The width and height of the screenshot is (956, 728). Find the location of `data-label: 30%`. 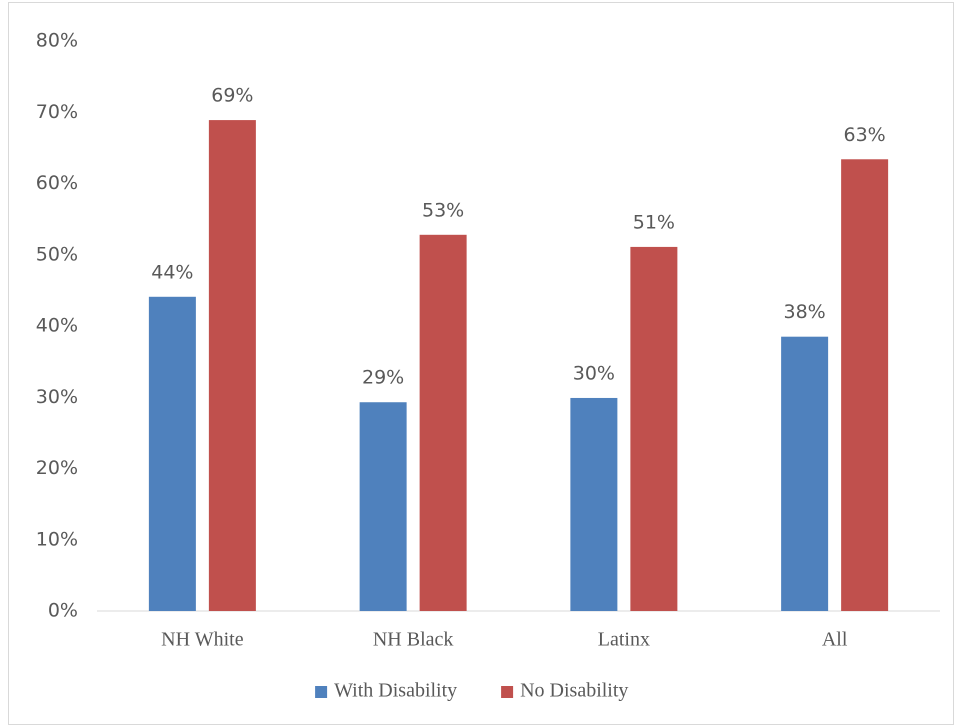

data-label: 30% is located at coordinates (594, 373).